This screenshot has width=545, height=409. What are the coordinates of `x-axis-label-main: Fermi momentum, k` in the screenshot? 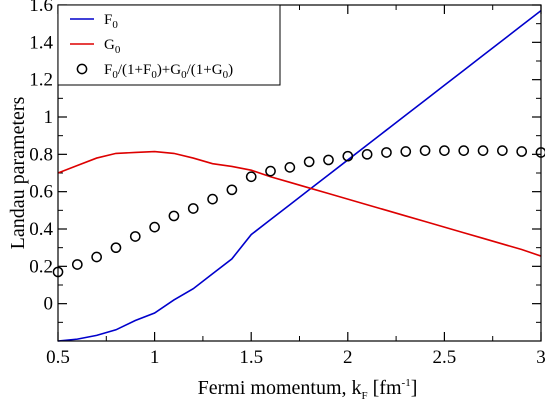 It's located at (280, 388).